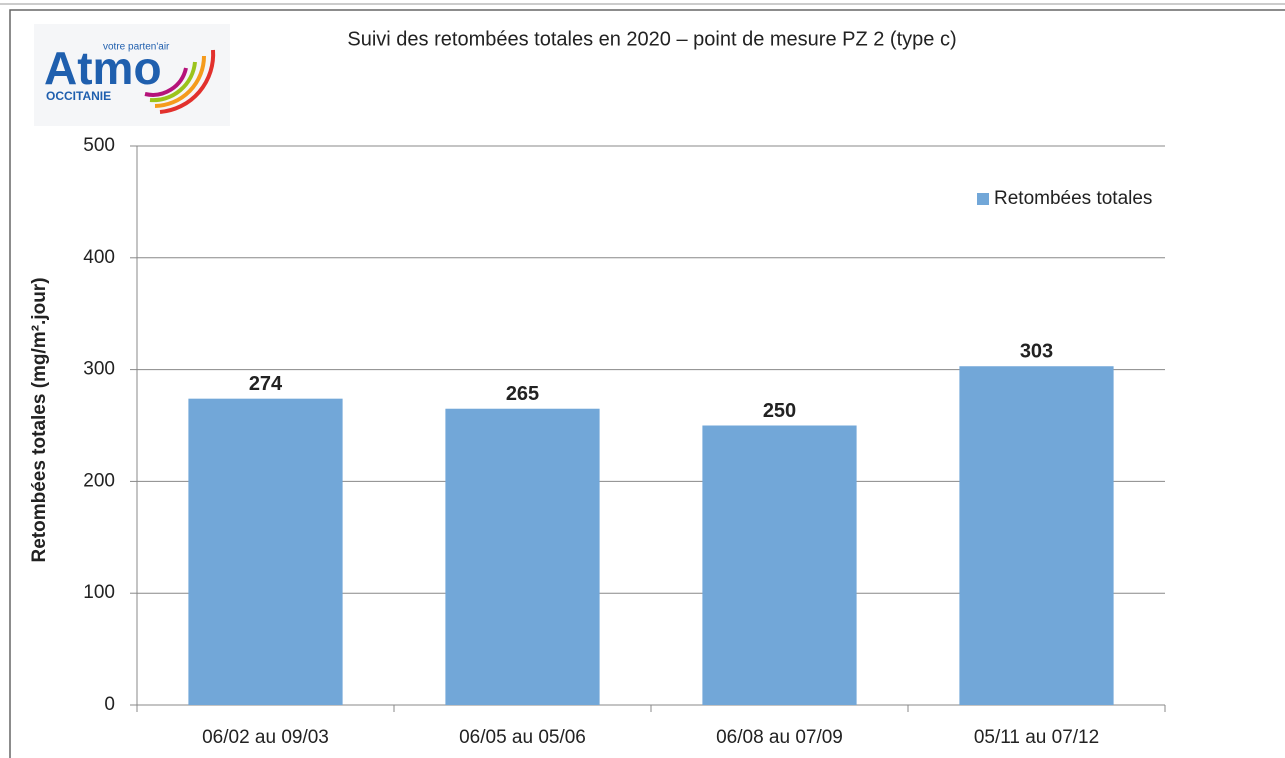  What do you see at coordinates (103, 68) in the screenshot?
I see `logo-name: Atmo` at bounding box center [103, 68].